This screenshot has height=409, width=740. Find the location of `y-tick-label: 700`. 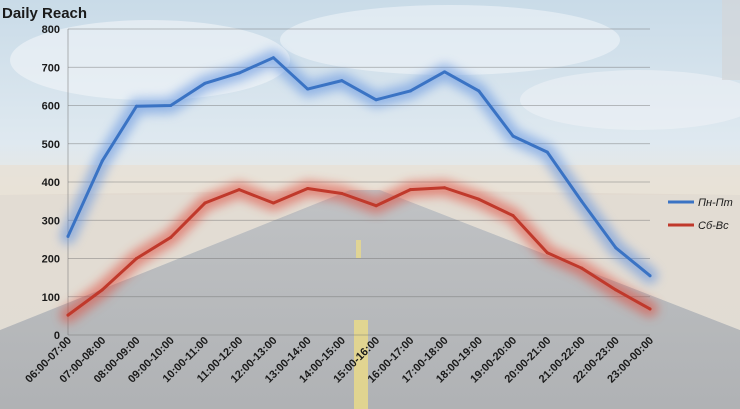

y-tick-label: 700 is located at coordinates (51, 68).